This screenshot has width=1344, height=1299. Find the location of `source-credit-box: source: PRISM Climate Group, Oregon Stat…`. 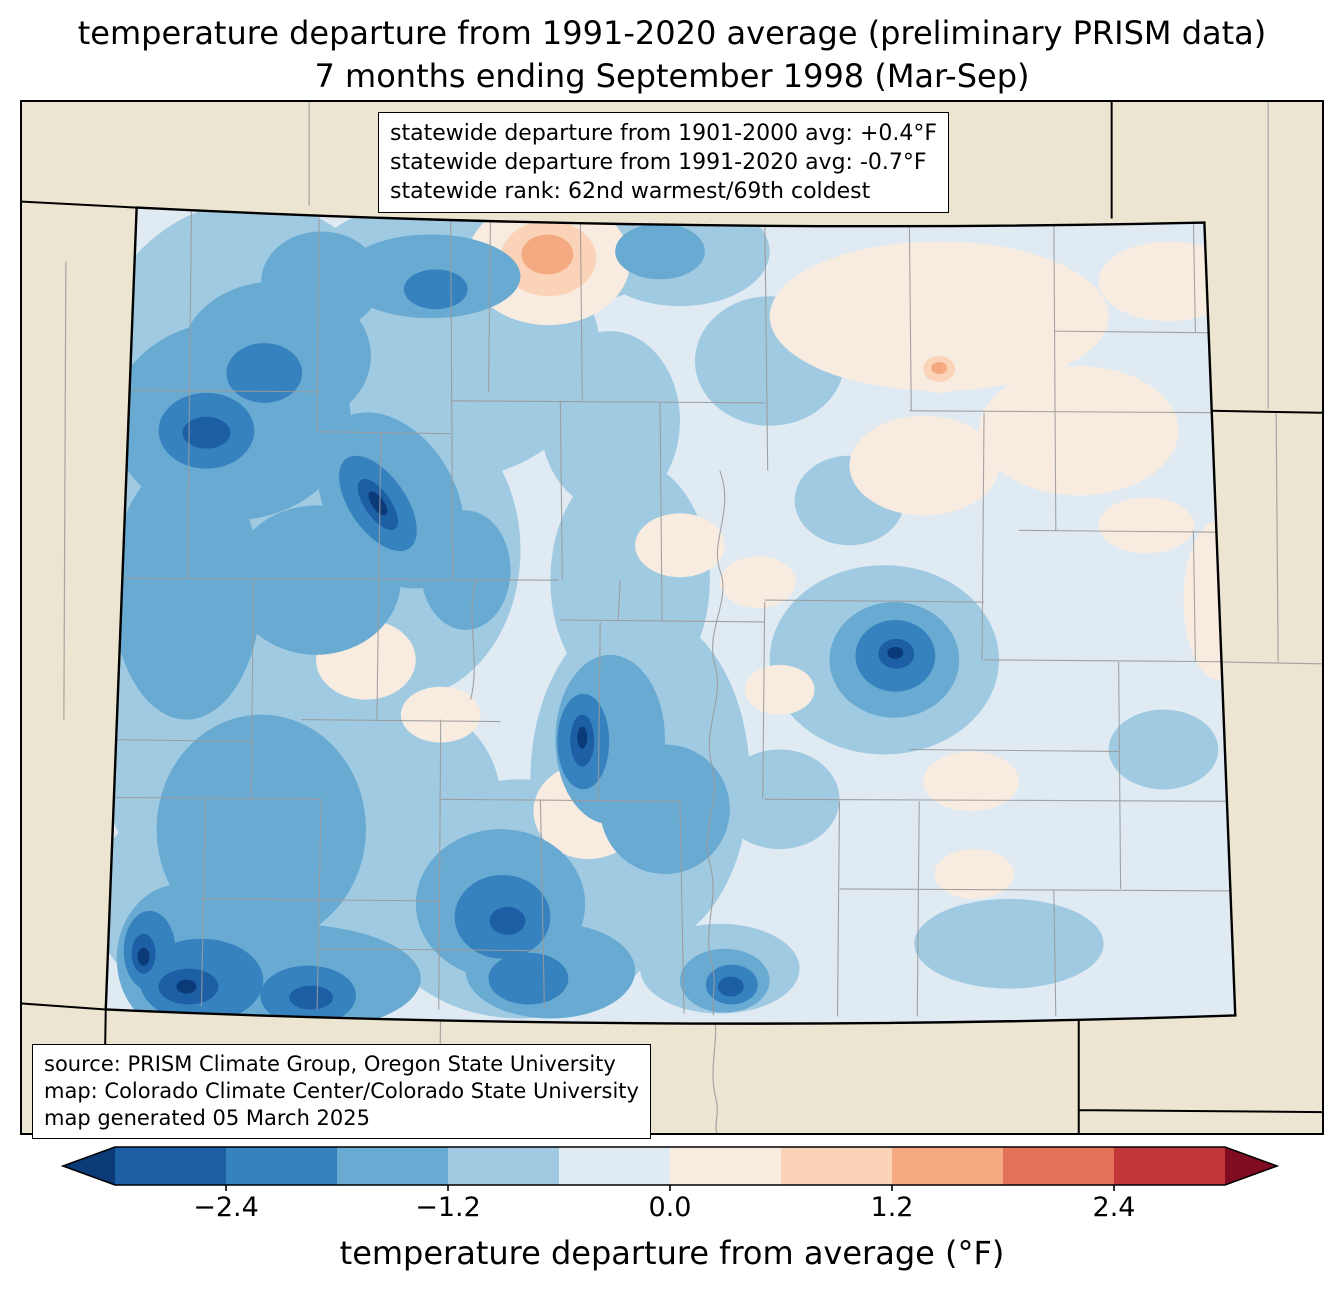

source-credit-box: source: PRISM Climate Group, Oregon Stat… is located at coordinates (341, 1091).